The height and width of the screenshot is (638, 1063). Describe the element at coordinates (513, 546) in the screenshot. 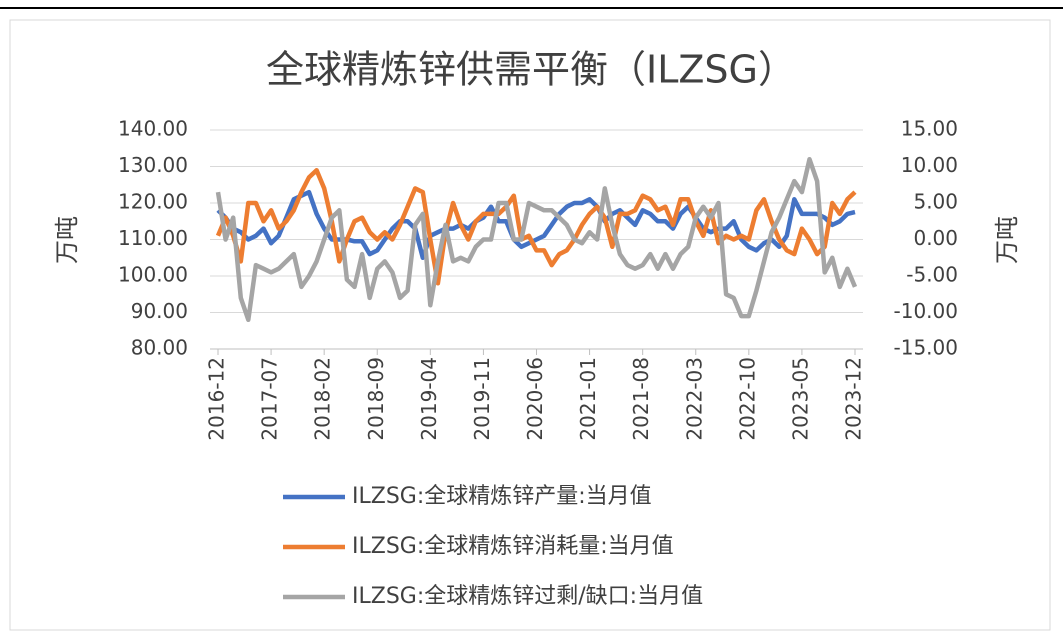

I see `legend-label: ILZSG:全球精炼锌消耗量:当月值` at that location.